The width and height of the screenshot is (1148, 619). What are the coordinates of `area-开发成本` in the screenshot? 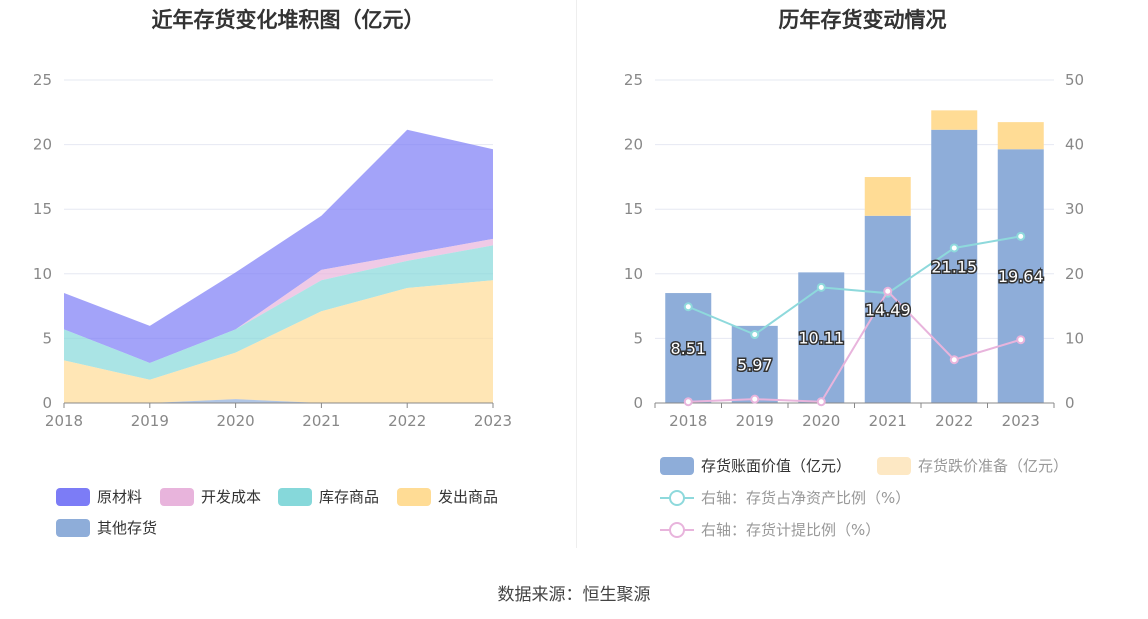 It's located at (278, 300).